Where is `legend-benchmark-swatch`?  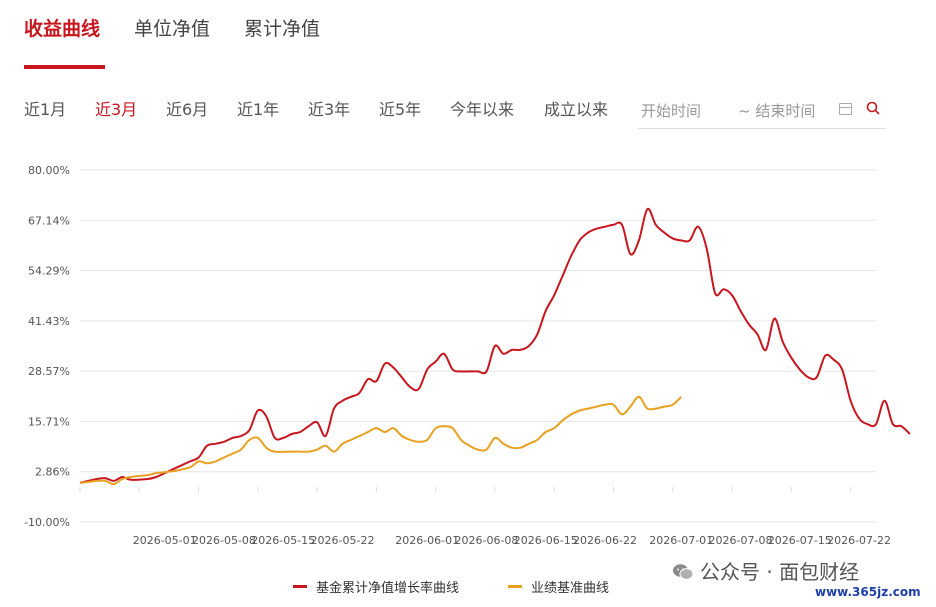
legend-benchmark-swatch is located at coordinates (515, 586).